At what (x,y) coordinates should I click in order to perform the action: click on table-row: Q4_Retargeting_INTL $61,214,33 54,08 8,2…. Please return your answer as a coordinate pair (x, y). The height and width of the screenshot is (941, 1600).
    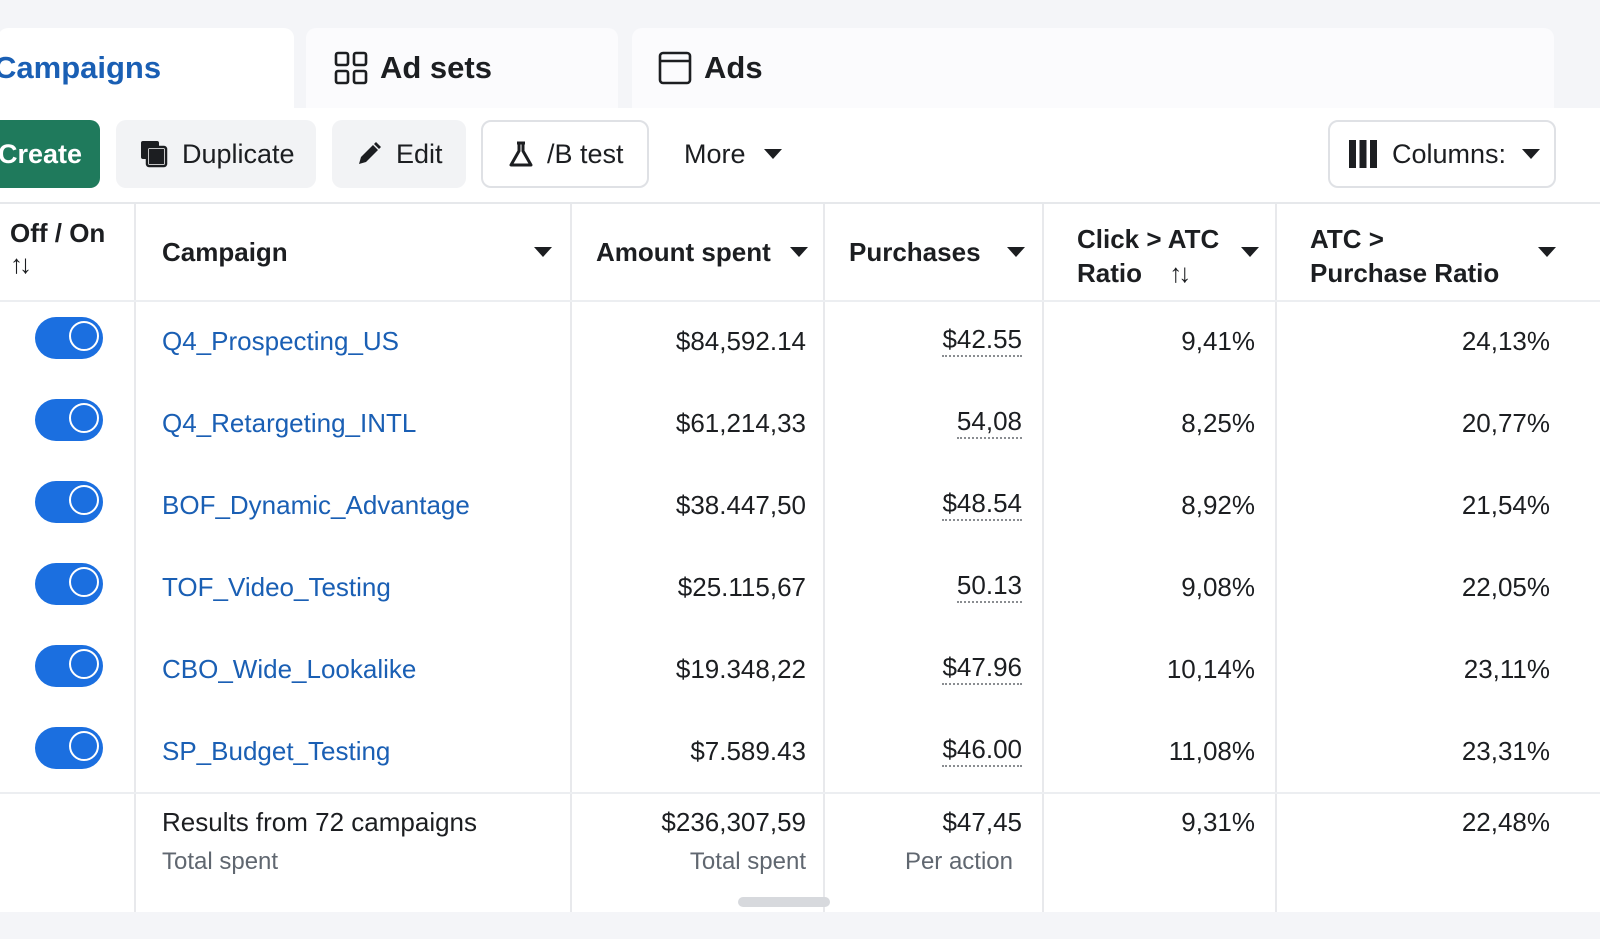
    Looking at the image, I should click on (800, 423).